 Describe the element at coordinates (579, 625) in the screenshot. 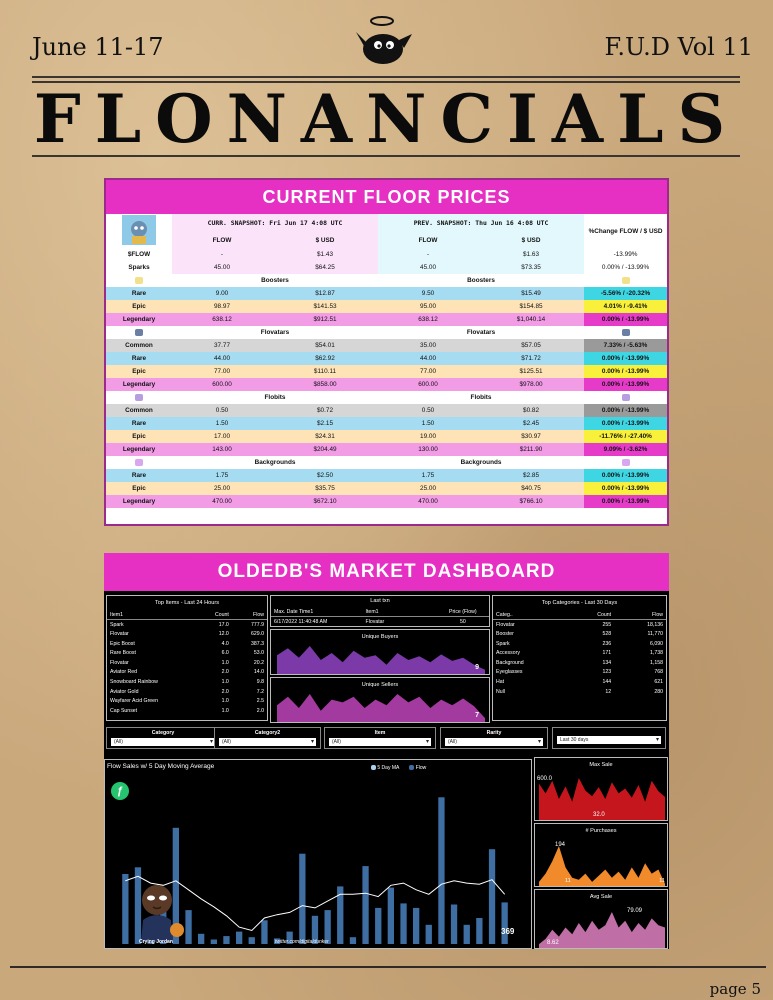

I see `top-category-row: Flovatar 255 18,136` at that location.